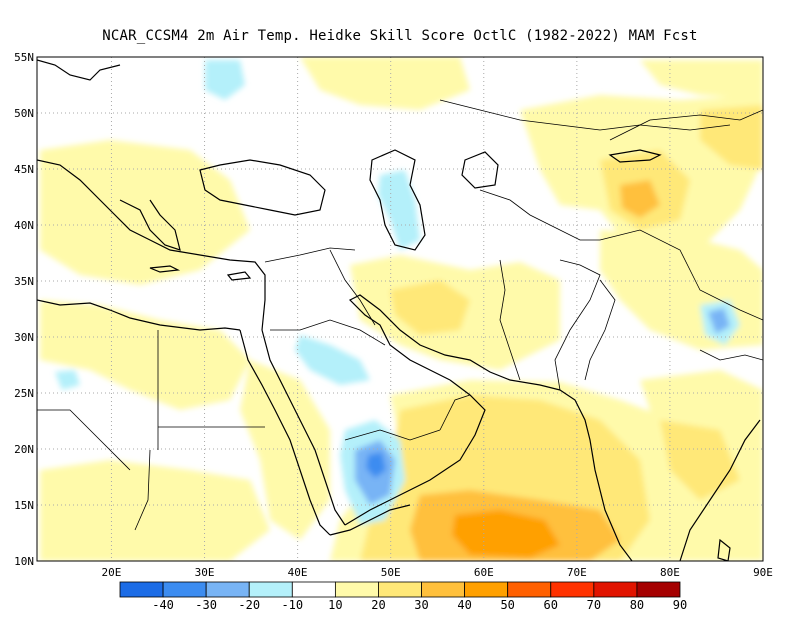 This screenshot has height=618, width=800. Describe the element at coordinates (724, 549) in the screenshot. I see `coast-sri-lanka` at that location.